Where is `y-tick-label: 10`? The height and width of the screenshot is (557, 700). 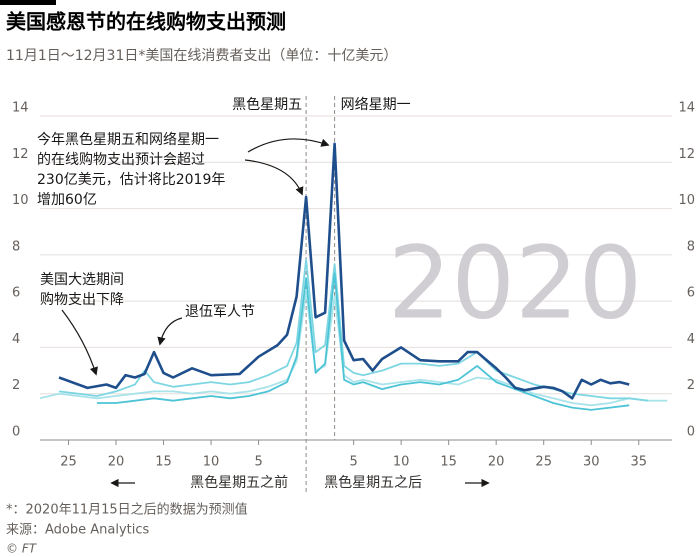
y-tick-label: 10 is located at coordinates (20, 200).